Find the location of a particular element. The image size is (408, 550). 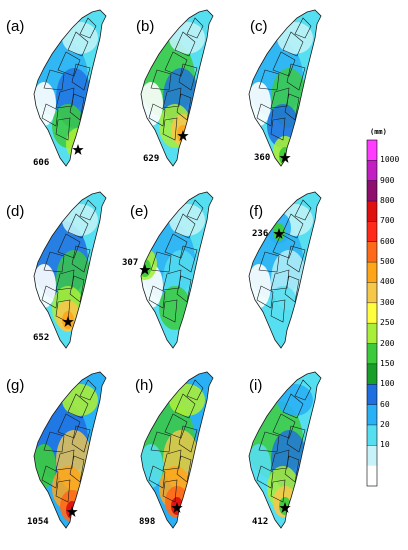

panel-label-e: (e) is located at coordinates (139, 211).